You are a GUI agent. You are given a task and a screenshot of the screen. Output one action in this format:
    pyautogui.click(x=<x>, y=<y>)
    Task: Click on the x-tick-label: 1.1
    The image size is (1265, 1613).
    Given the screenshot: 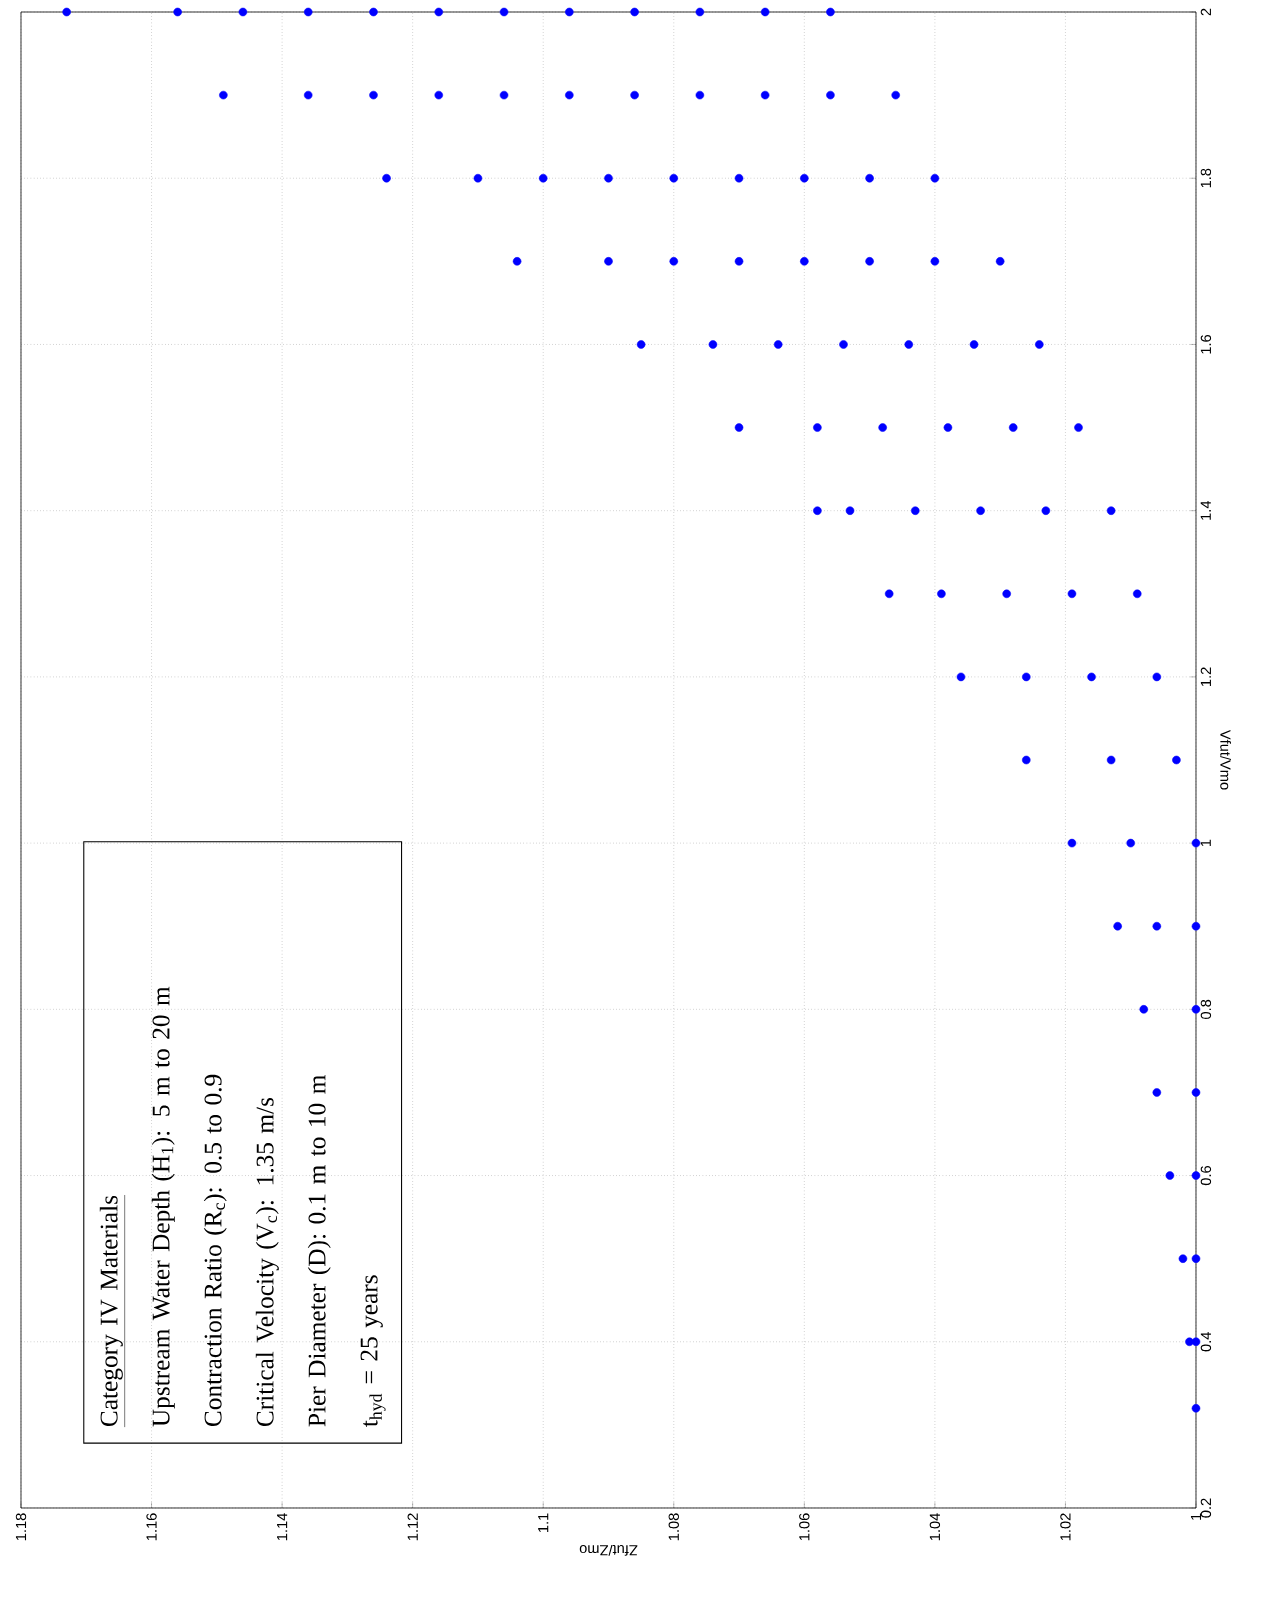 What is the action you would take?
    pyautogui.click(x=543, y=1522)
    